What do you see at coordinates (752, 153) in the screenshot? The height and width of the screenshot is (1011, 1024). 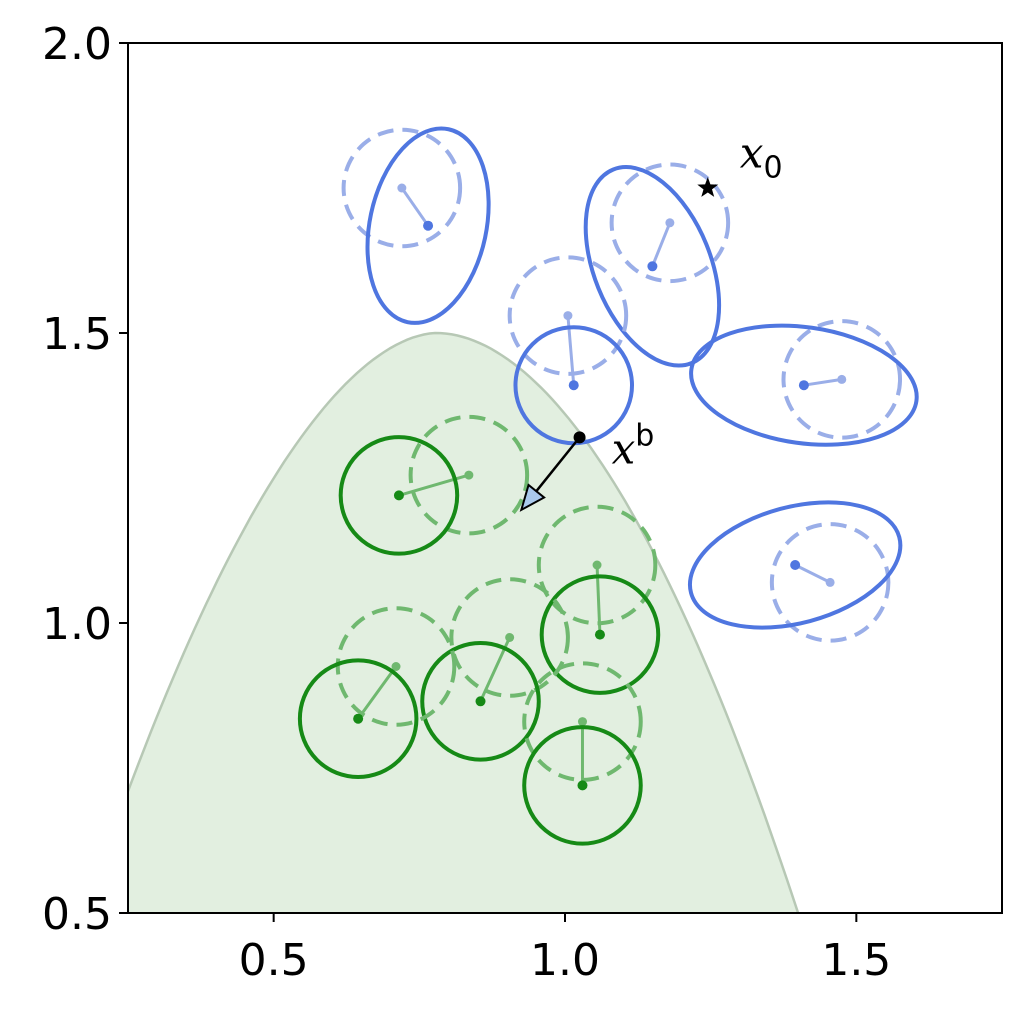 I see `x0-label-main: x` at bounding box center [752, 153].